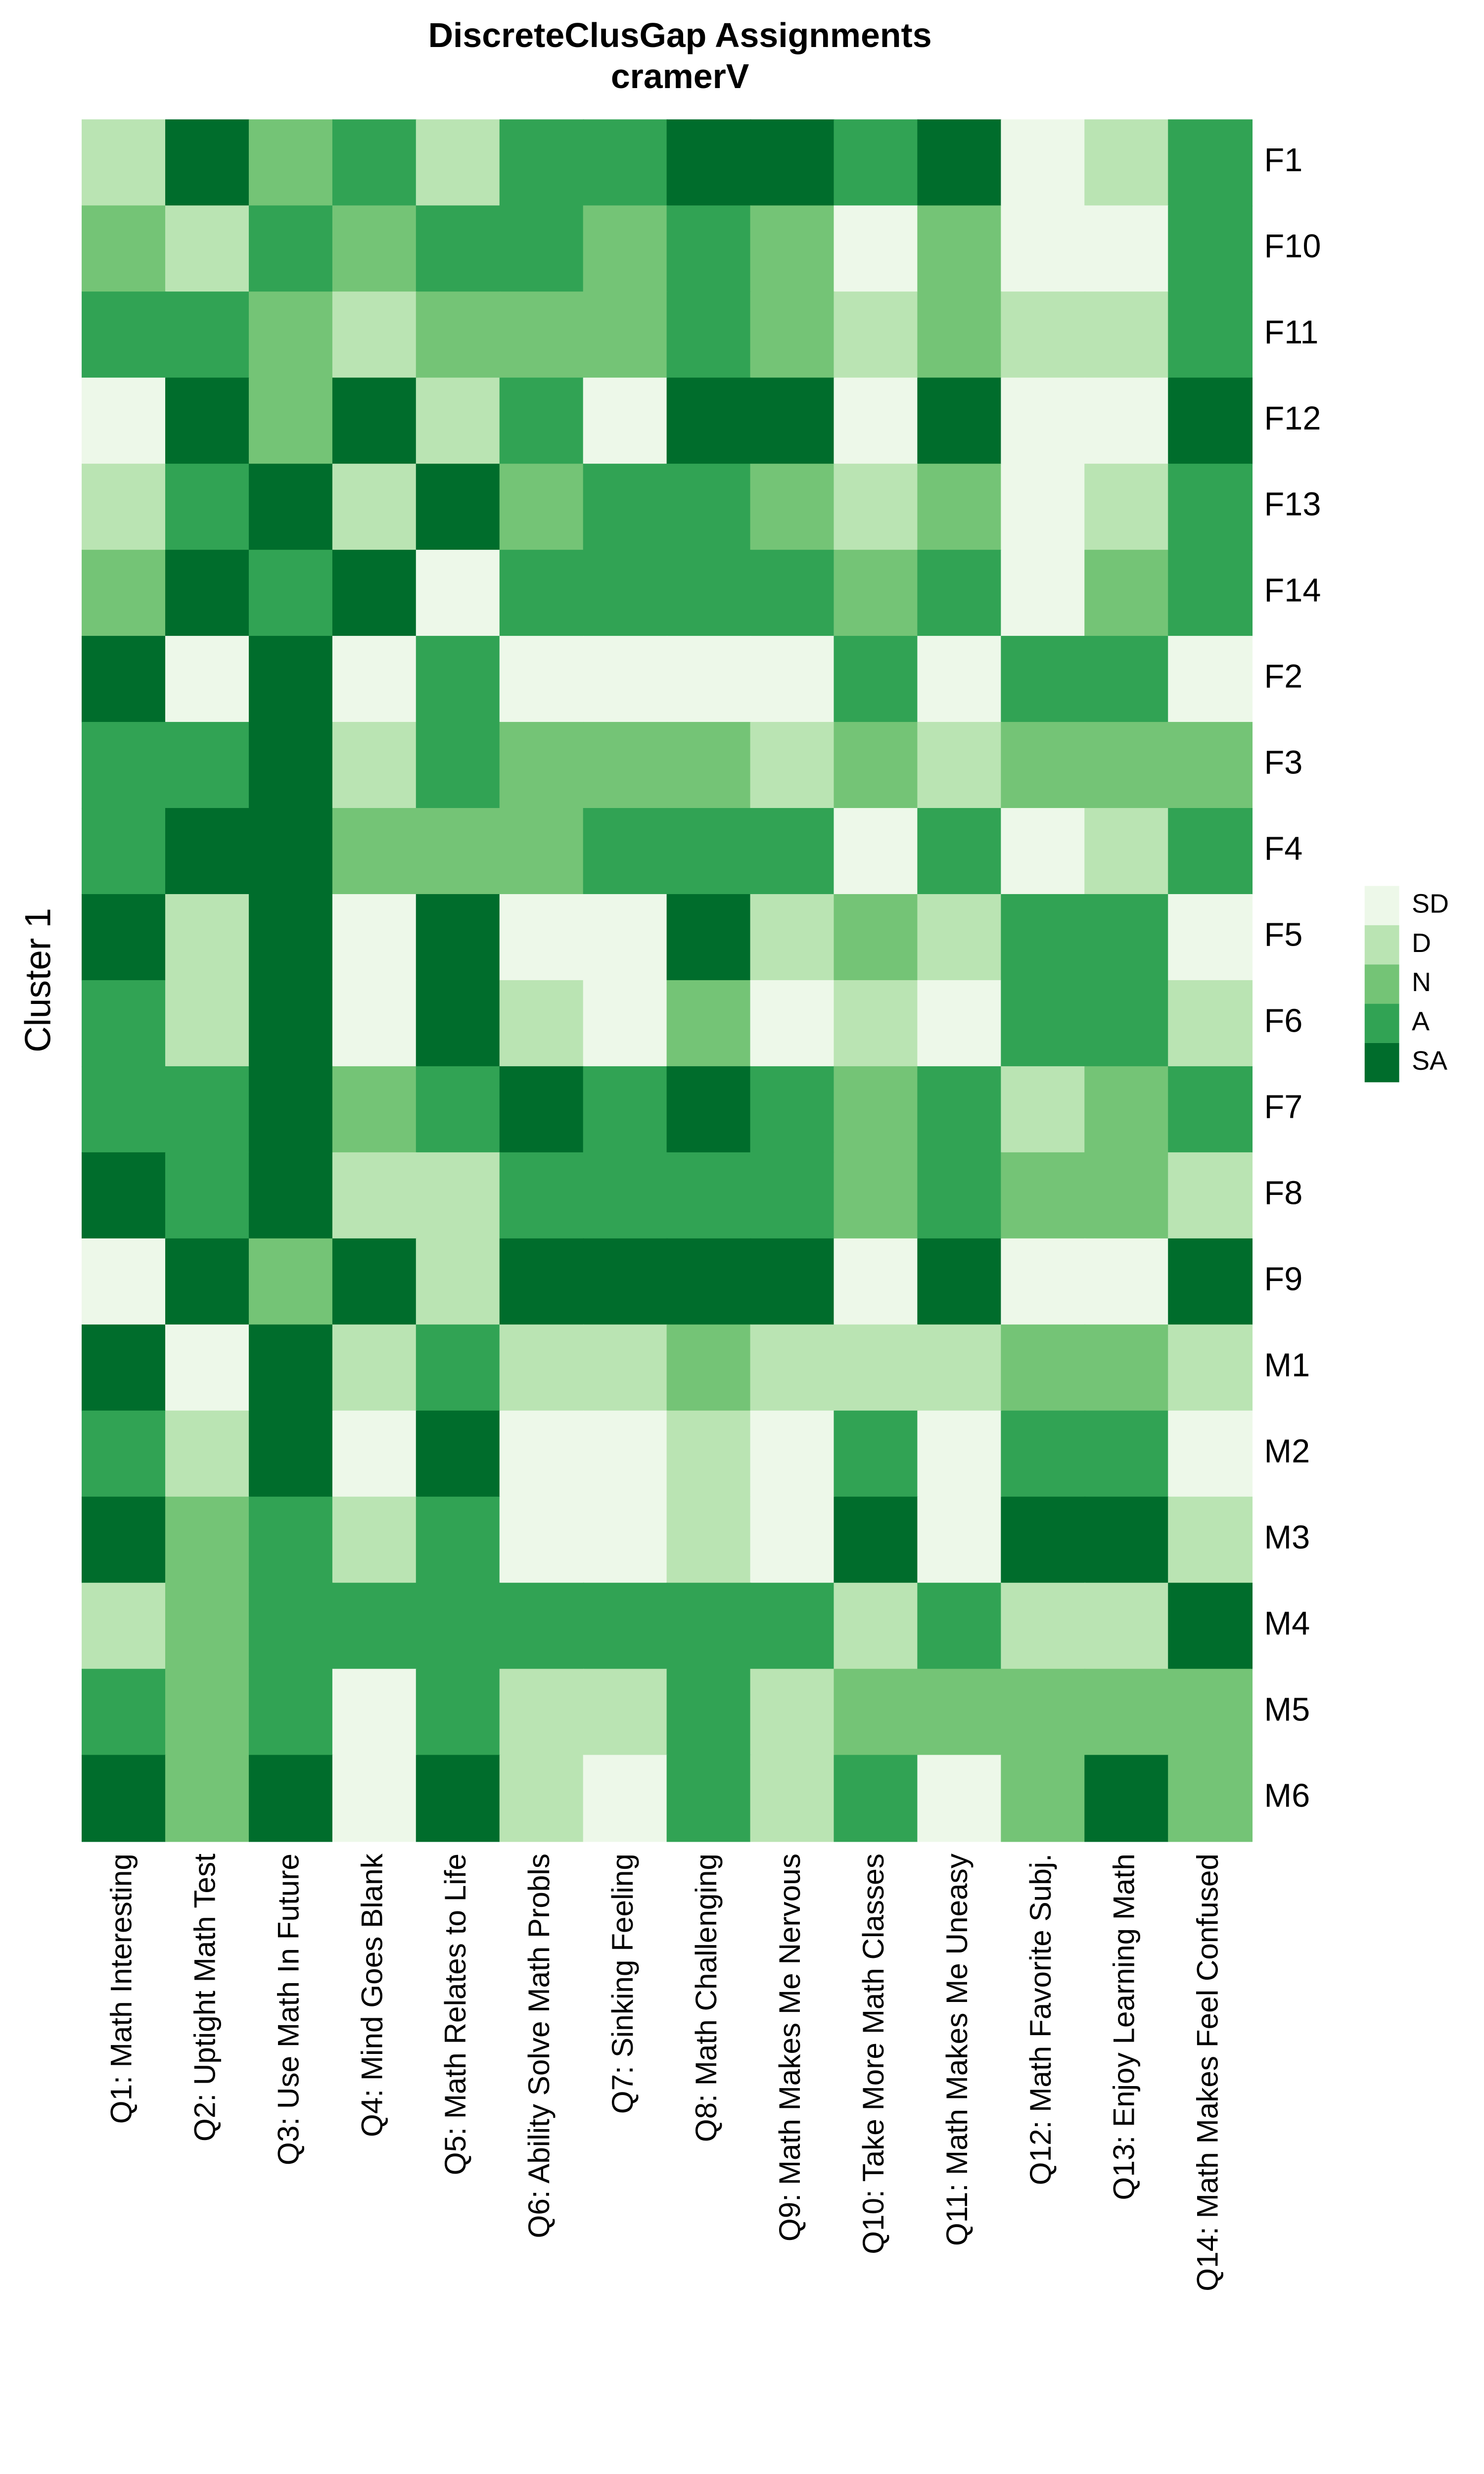  What do you see at coordinates (957, 2049) in the screenshot?
I see `column-label: Q11: Math Makes Me Uneasy` at bounding box center [957, 2049].